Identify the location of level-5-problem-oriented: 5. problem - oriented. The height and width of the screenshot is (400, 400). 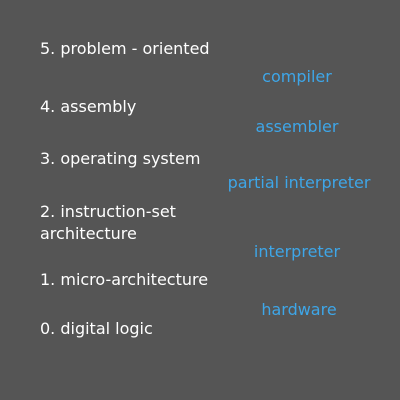
(125, 48).